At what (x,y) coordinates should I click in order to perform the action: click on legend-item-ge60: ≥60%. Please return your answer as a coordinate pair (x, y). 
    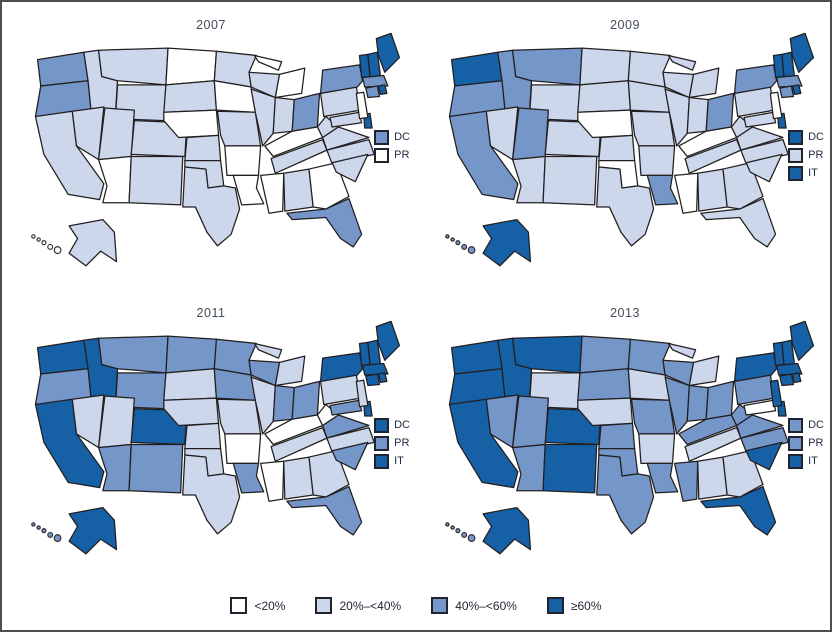
    Looking at the image, I should click on (574, 605).